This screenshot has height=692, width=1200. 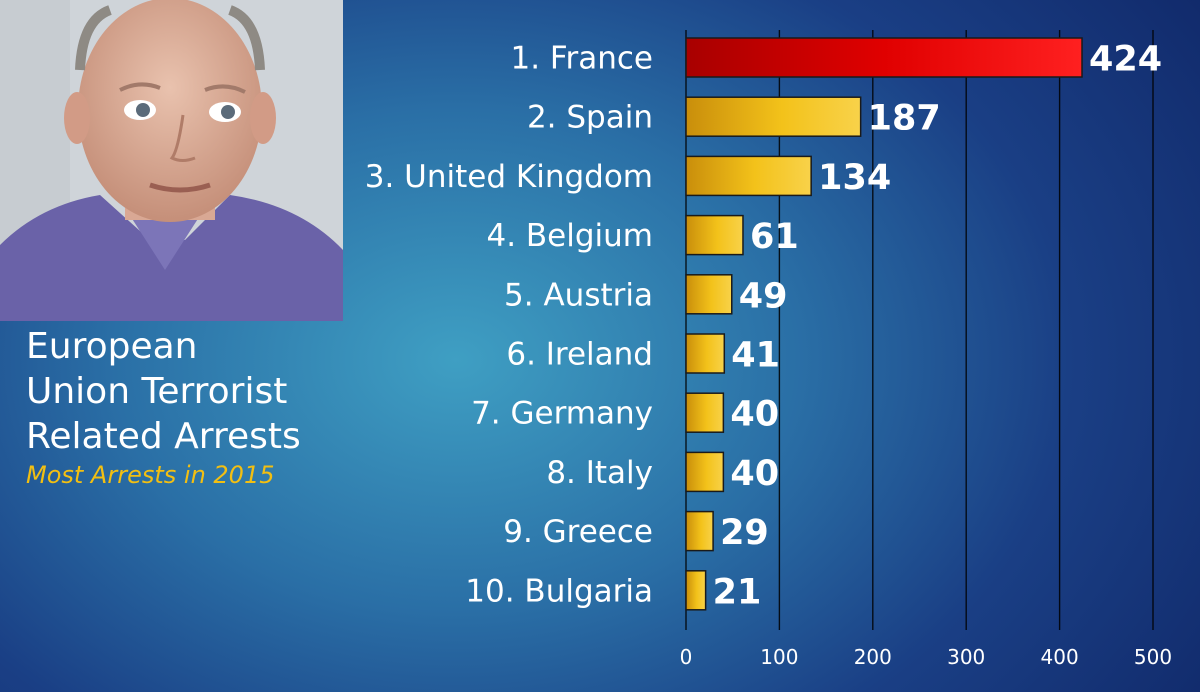 What do you see at coordinates (1153, 657) in the screenshot?
I see `x-tick-label: 500` at bounding box center [1153, 657].